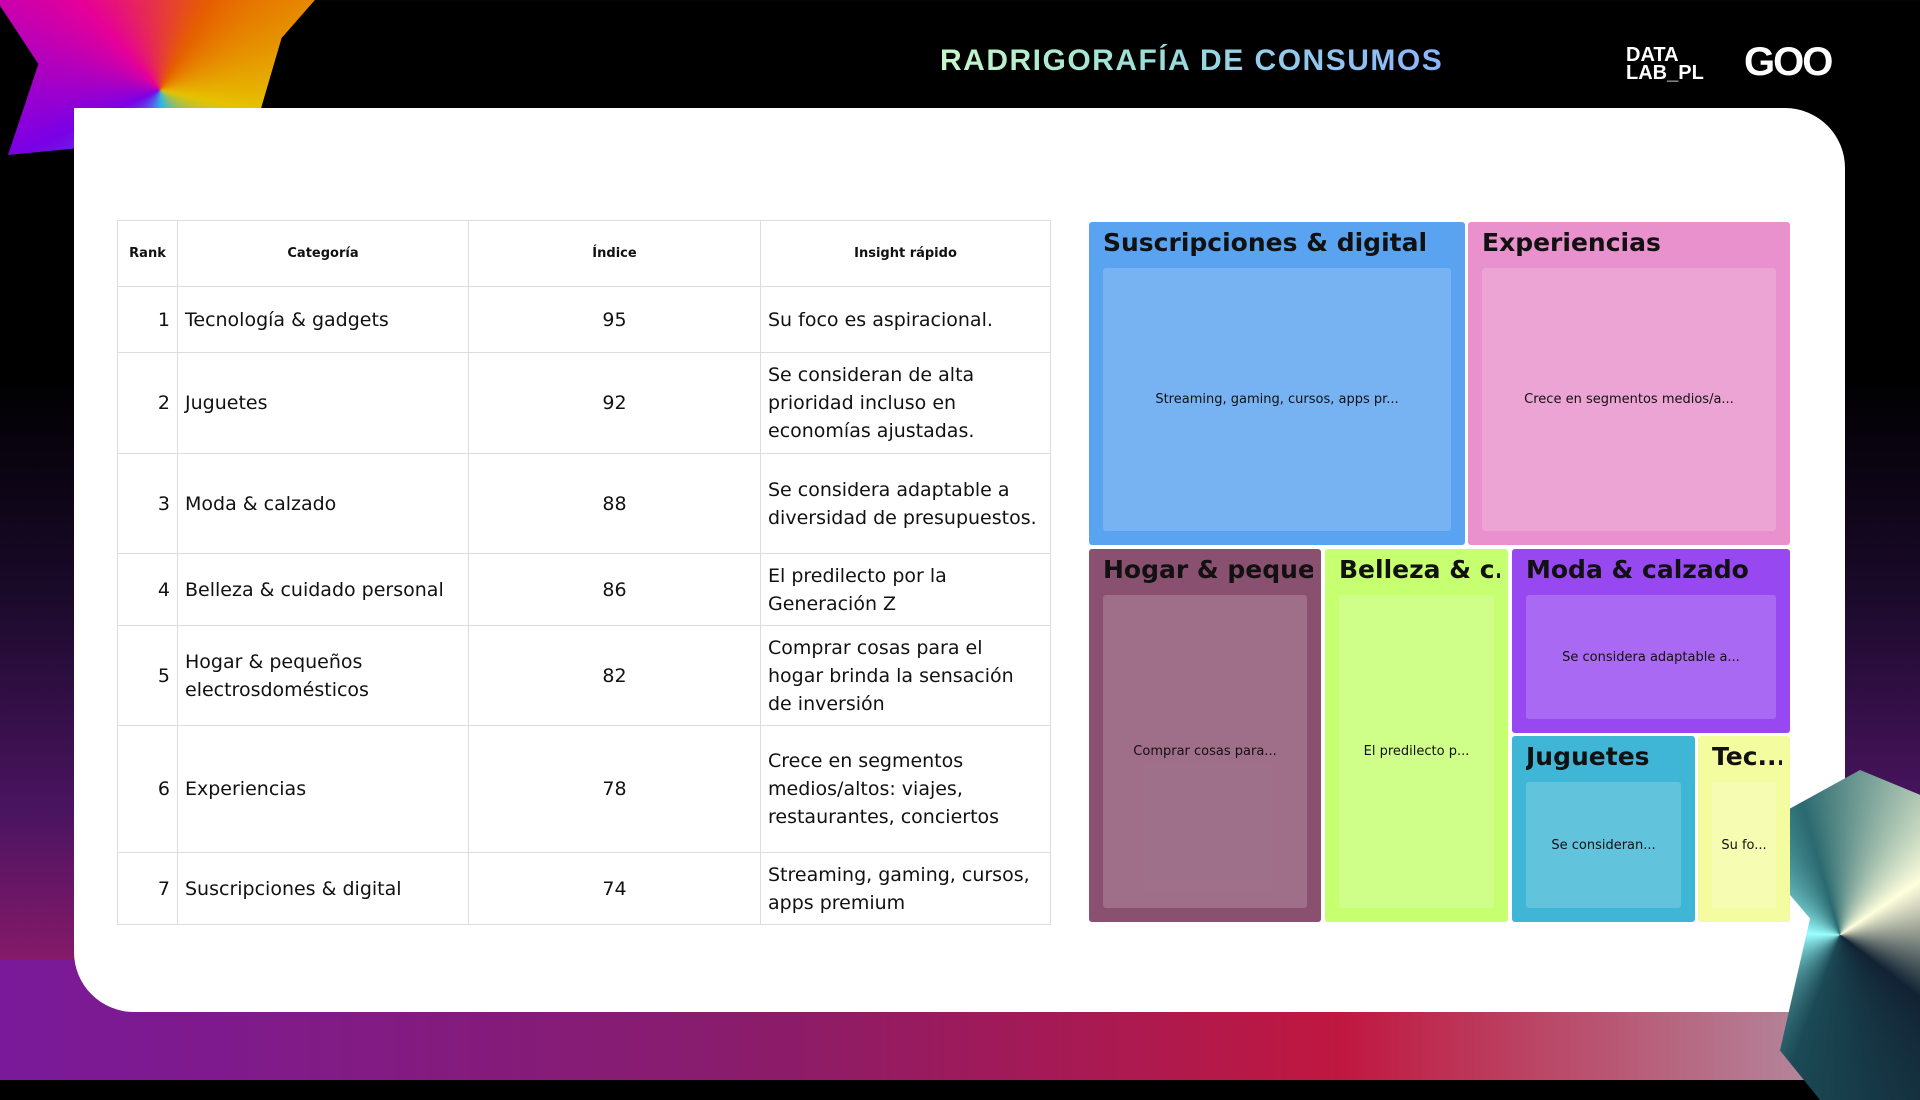 This screenshot has width=1920, height=1100. What do you see at coordinates (323, 319) in the screenshot?
I see `cell-category: Tecnología & gadgets` at bounding box center [323, 319].